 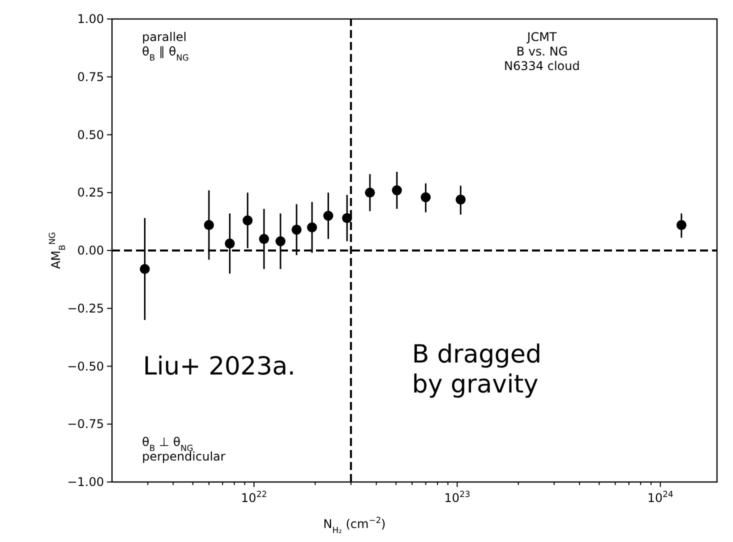 What do you see at coordinates (477, 368) in the screenshot?
I see `annotation: B dragged by gravity` at bounding box center [477, 368].